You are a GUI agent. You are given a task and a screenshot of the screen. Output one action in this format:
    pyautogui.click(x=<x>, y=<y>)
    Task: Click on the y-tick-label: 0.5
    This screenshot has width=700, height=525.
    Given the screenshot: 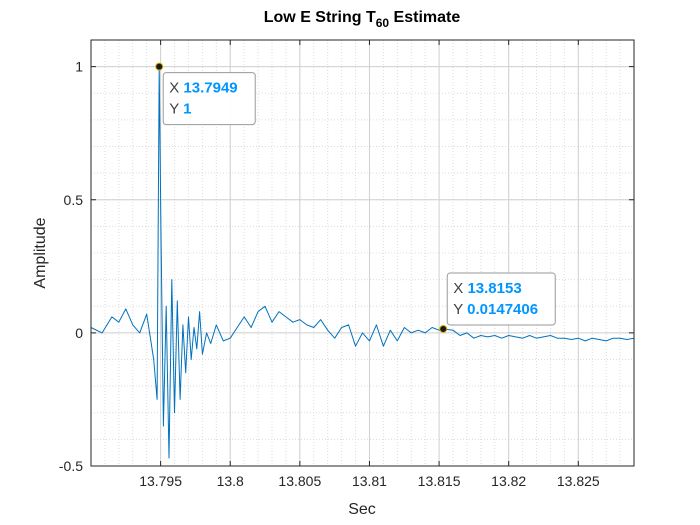 What is the action you would take?
    pyautogui.click(x=74, y=200)
    